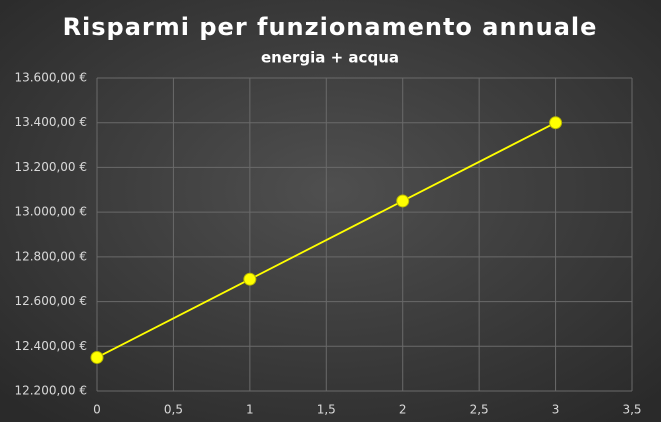 This screenshot has height=422, width=661. Describe the element at coordinates (631, 410) in the screenshot. I see `x-tick-label: 3,5` at that location.